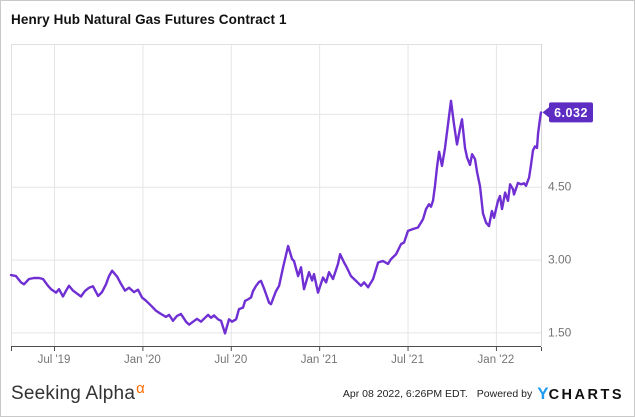 This screenshot has height=417, width=635. Describe the element at coordinates (276, 348) in the screenshot. I see `x-axis` at that location.